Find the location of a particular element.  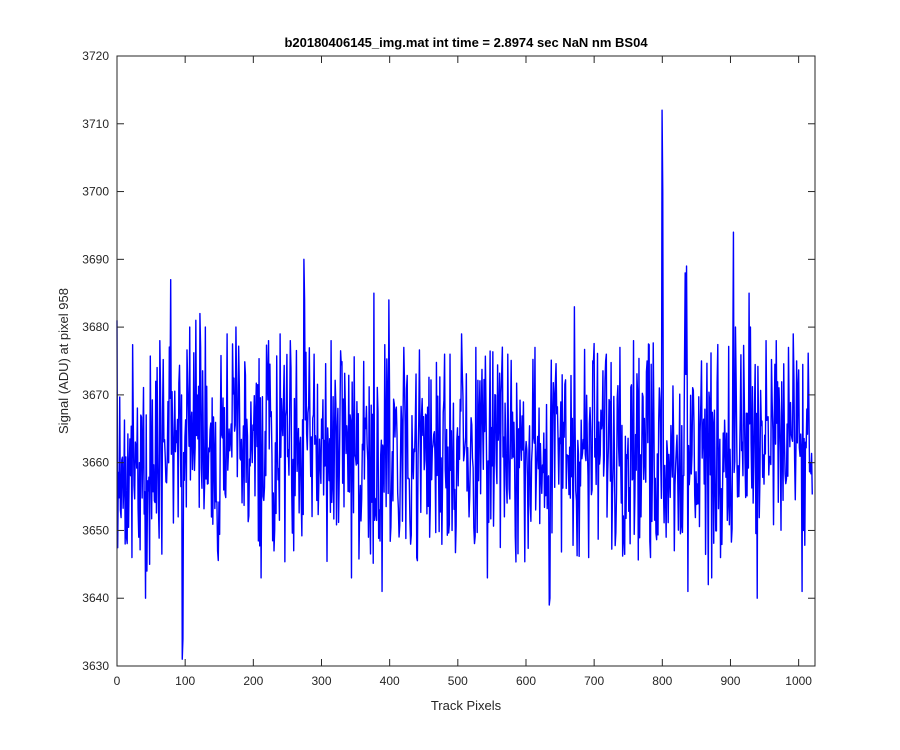

x-tick-label: 600 is located at coordinates (526, 681).